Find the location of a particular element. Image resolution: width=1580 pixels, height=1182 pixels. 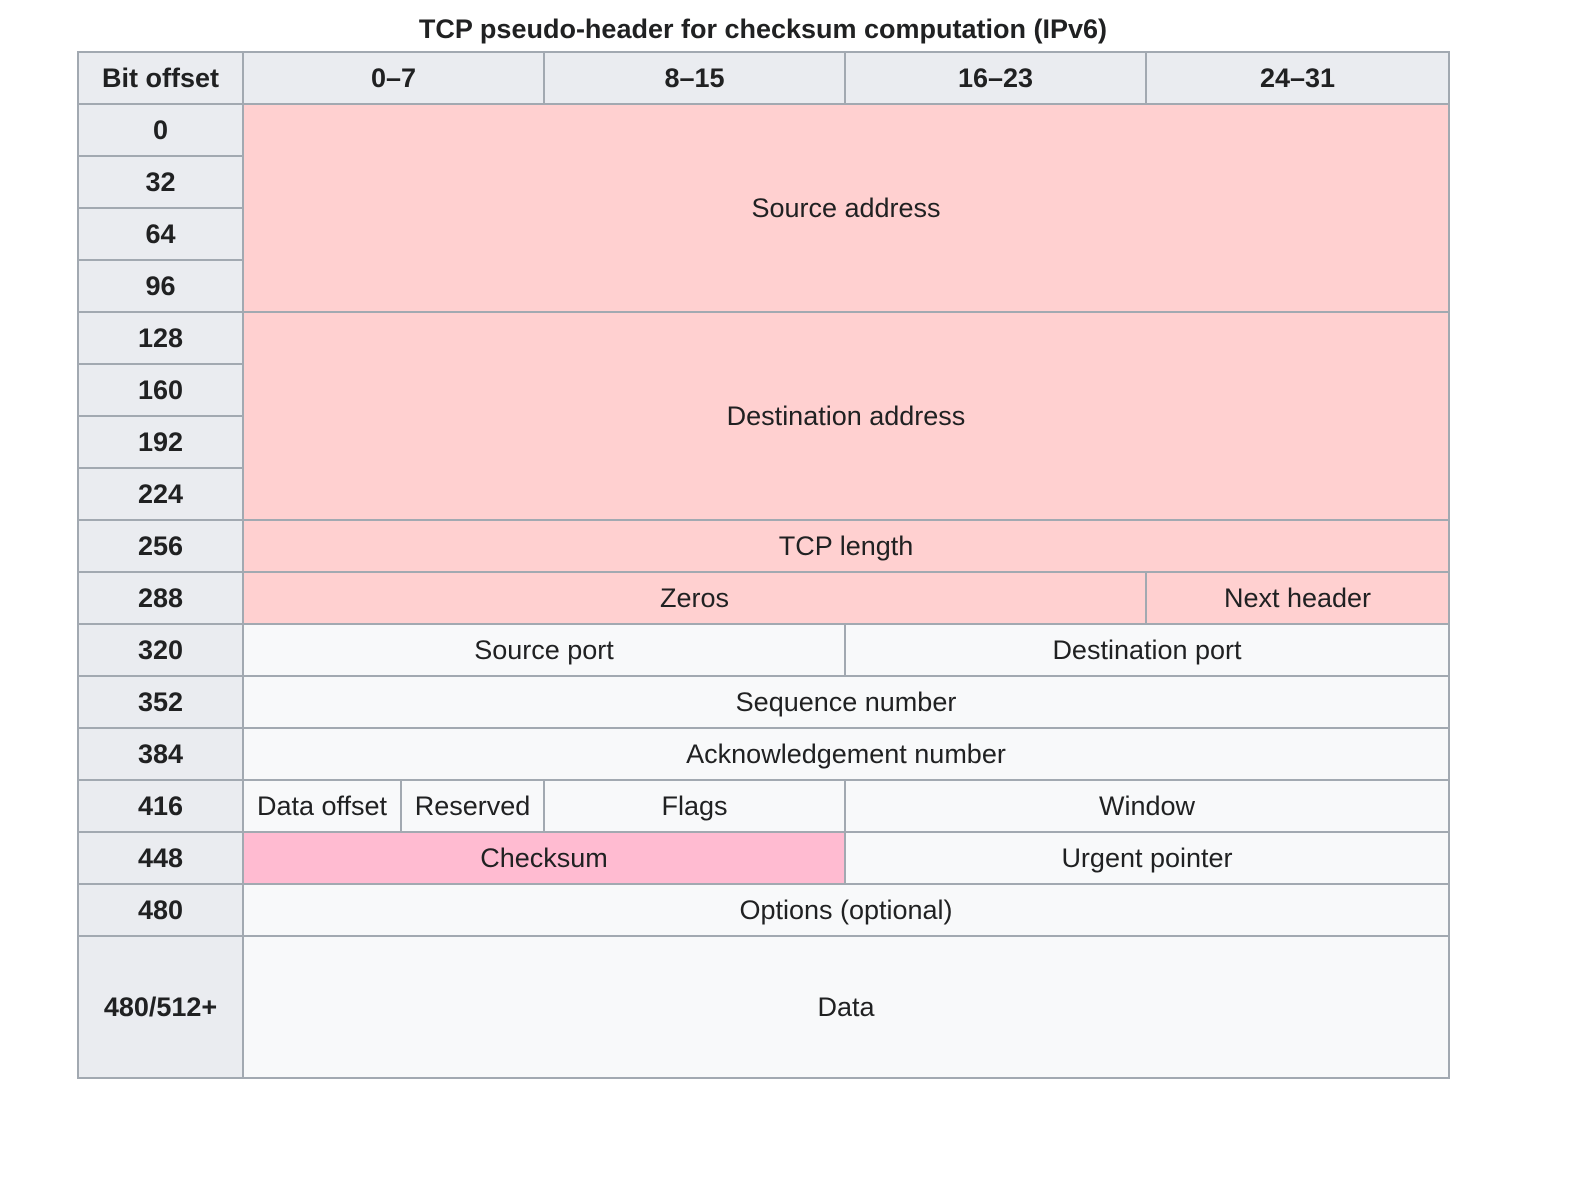

offset-label: 320 is located at coordinates (160, 650).